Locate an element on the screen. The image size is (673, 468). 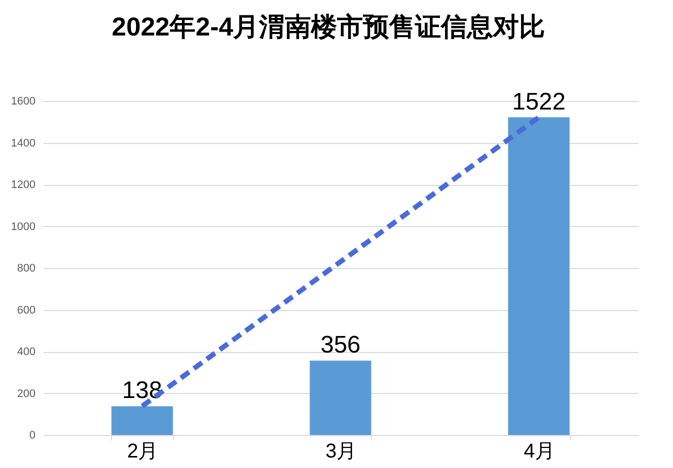
y-tick-label: 1200 is located at coordinates (23, 185).